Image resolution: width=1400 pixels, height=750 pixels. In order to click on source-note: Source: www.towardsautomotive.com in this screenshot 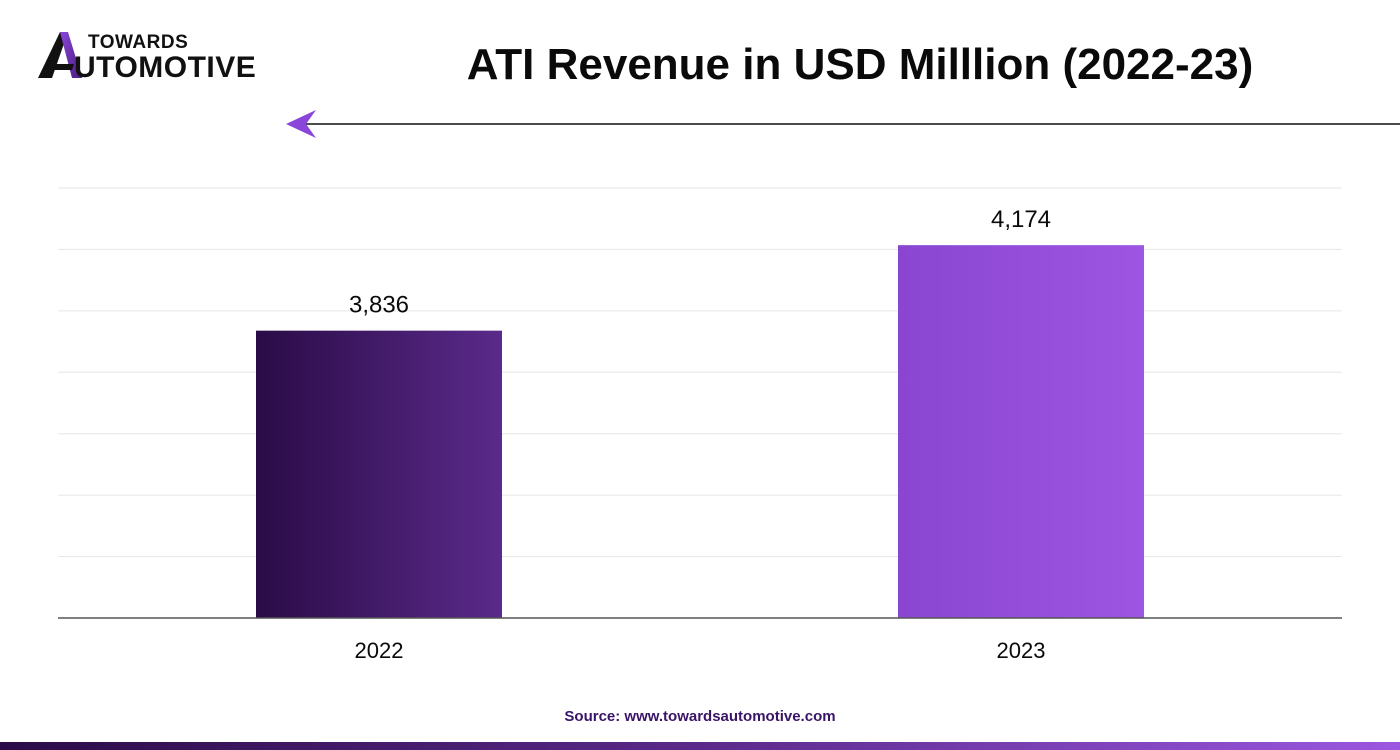, I will do `click(700, 716)`.